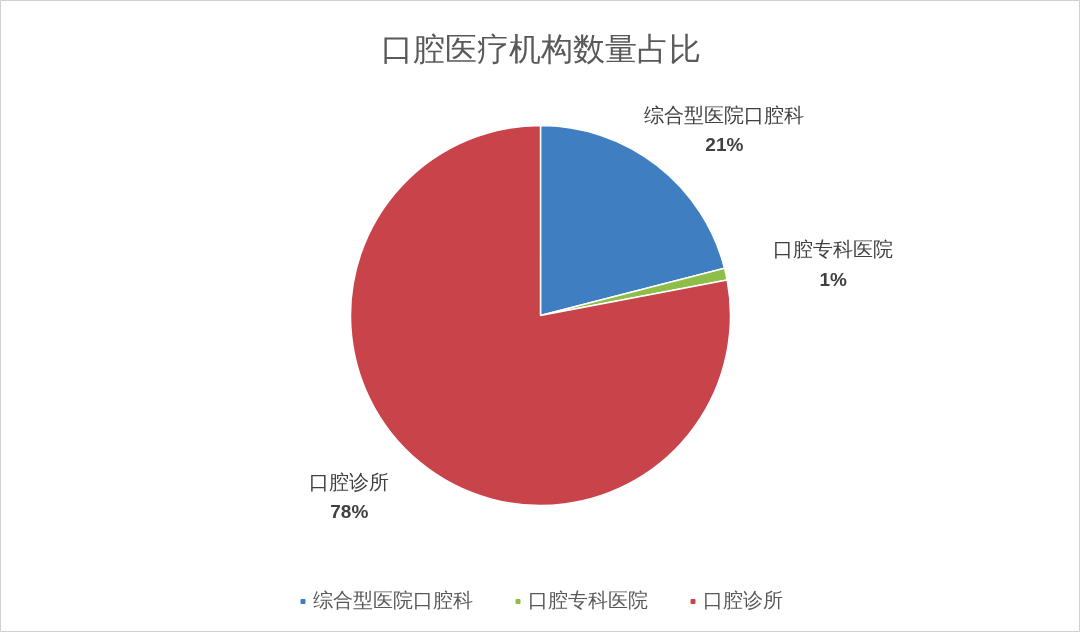 The width and height of the screenshot is (1080, 632). Describe the element at coordinates (833, 249) in the screenshot. I see `slice-label: 口腔专科医院` at that location.